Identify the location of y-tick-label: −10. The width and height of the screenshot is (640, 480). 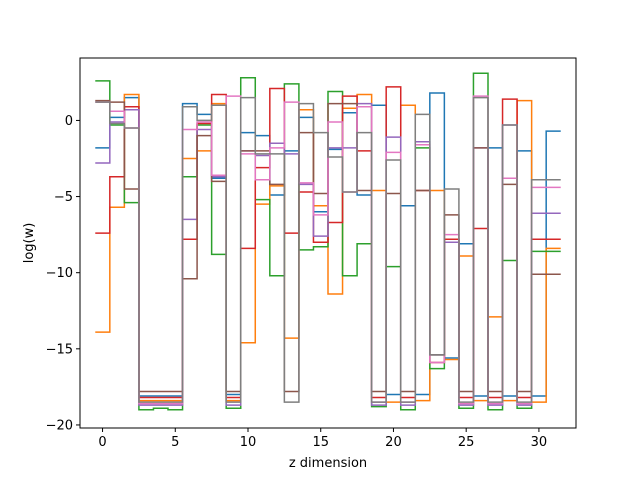
(59, 273).